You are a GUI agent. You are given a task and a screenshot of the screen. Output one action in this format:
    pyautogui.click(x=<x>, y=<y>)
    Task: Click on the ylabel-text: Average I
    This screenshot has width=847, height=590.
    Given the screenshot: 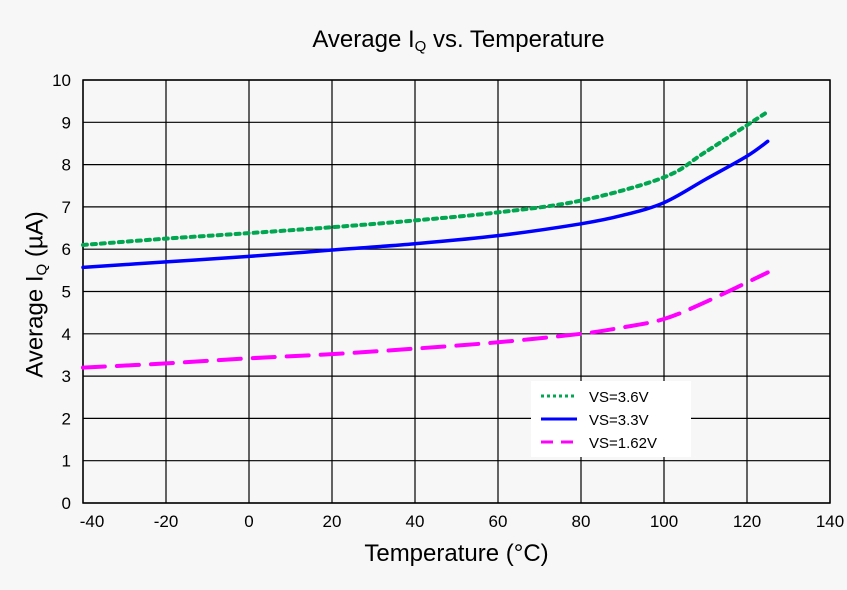 What is the action you would take?
    pyautogui.click(x=35, y=326)
    